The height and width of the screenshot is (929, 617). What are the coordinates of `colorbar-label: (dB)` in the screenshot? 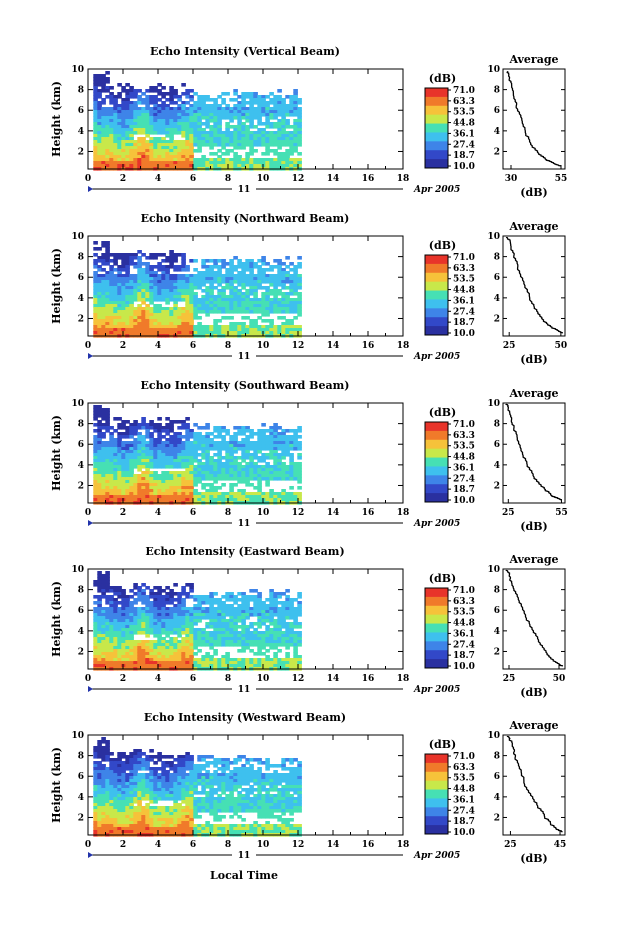 It's located at (442, 744).